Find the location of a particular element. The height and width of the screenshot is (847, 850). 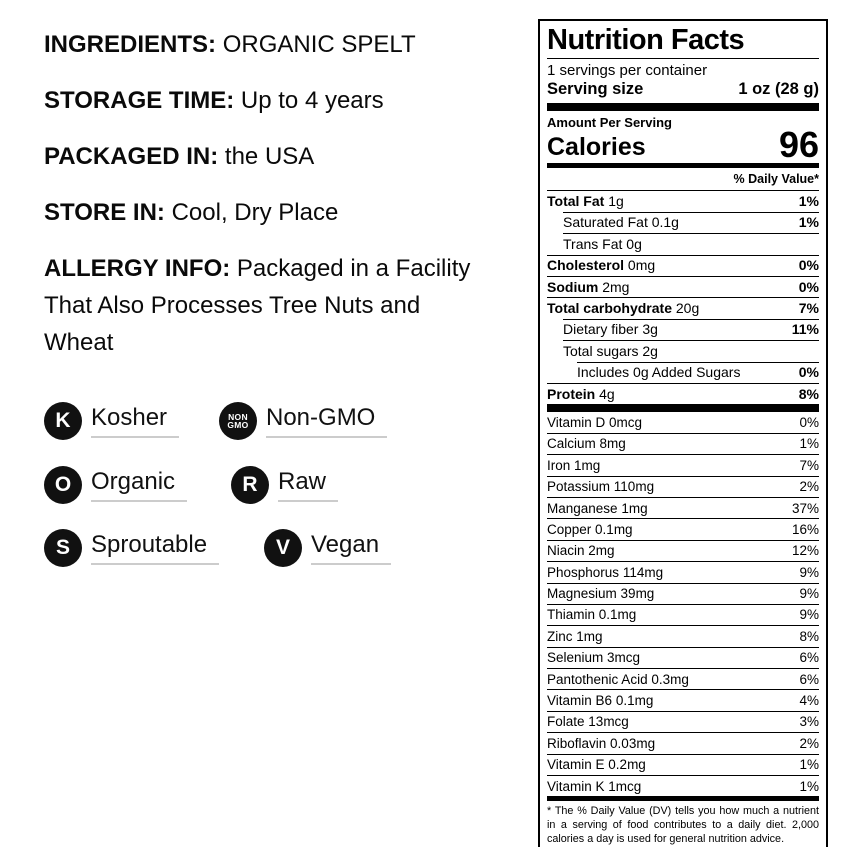

vitamin-dv: 12% is located at coordinates (805, 551).